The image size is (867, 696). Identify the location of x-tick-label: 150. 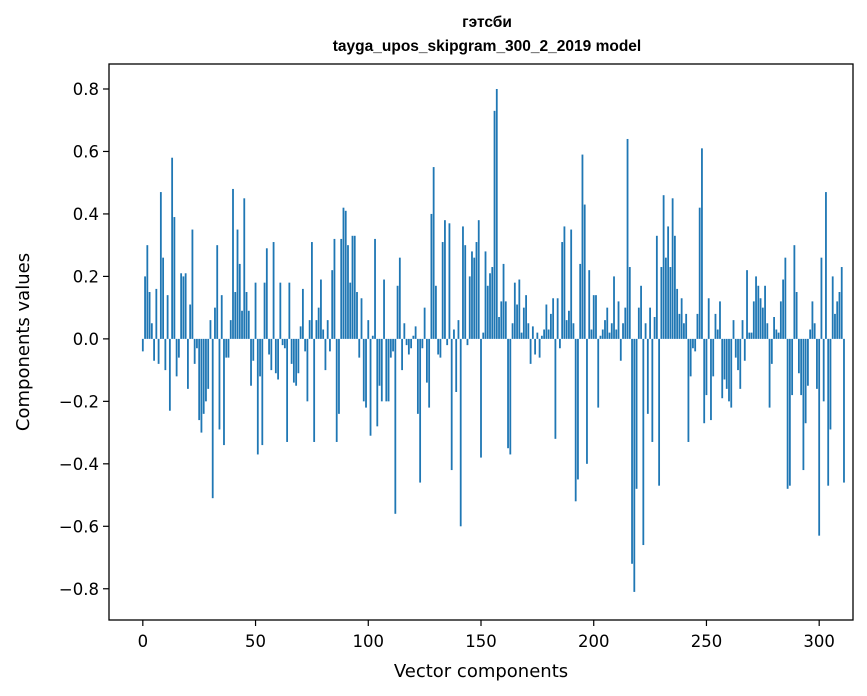
(481, 641).